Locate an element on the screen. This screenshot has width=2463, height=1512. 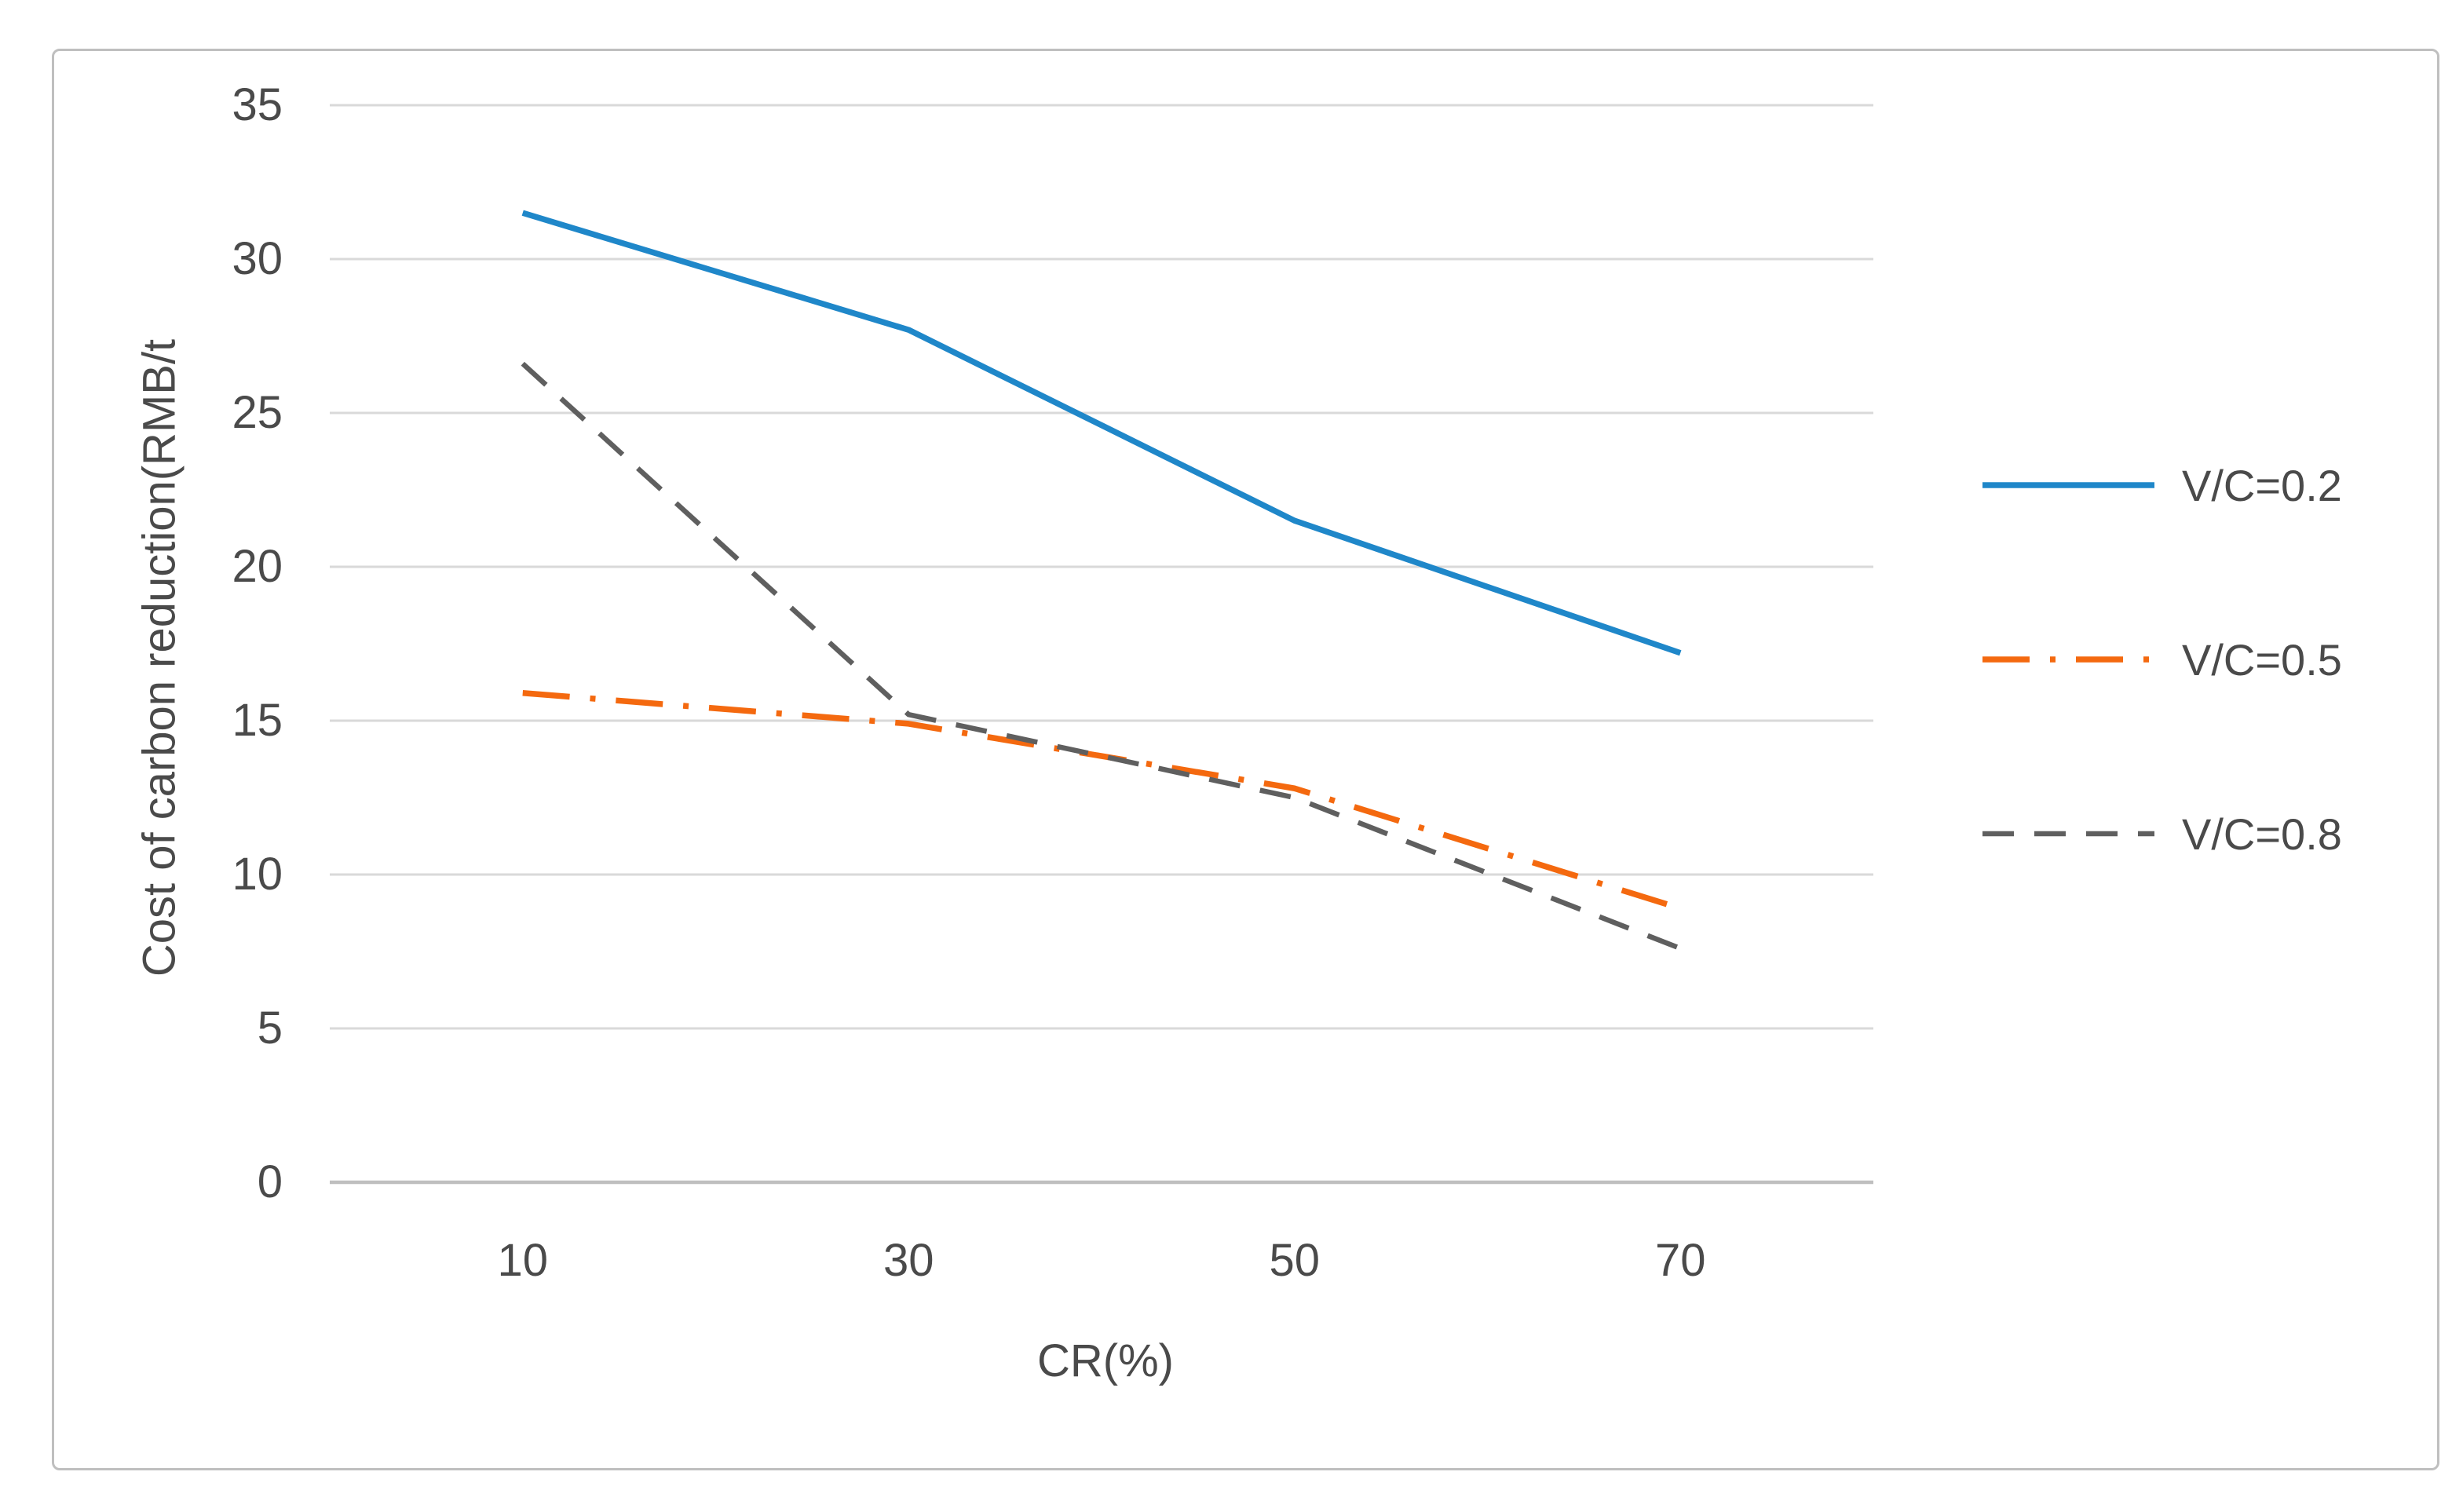
legend-entry: V/C=0.2 is located at coordinates (2157, 485).